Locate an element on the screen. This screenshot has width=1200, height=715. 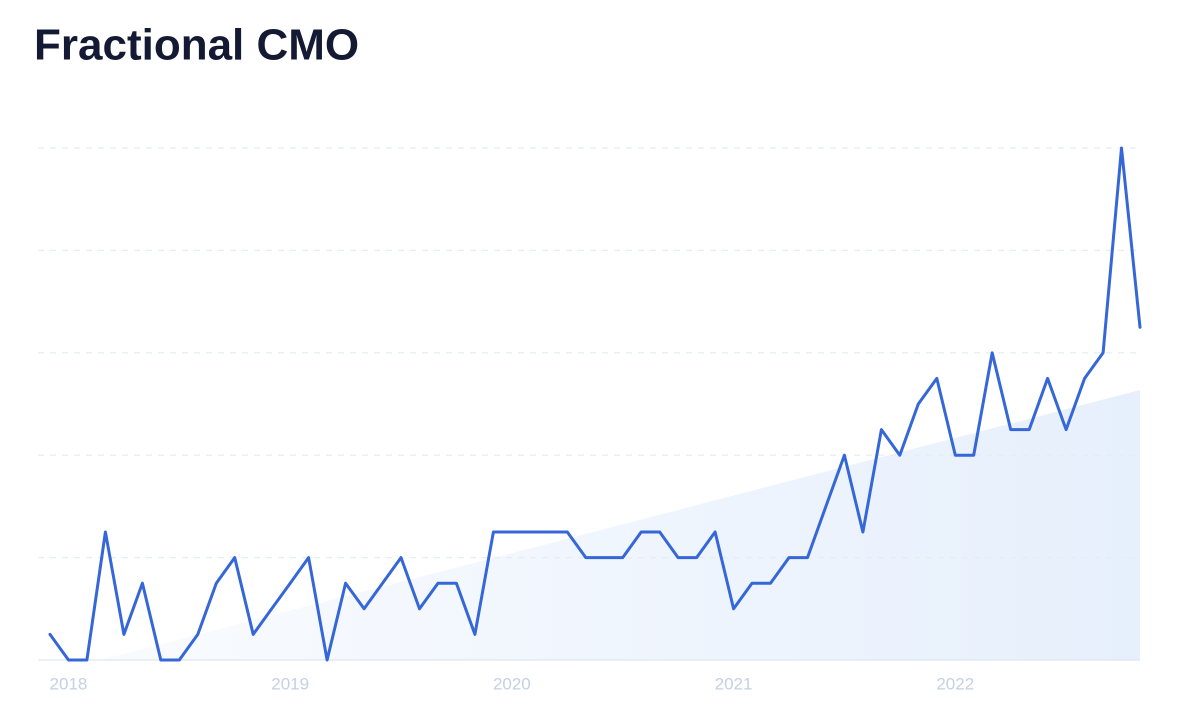
x-tick-label: 2018 is located at coordinates (69, 683).